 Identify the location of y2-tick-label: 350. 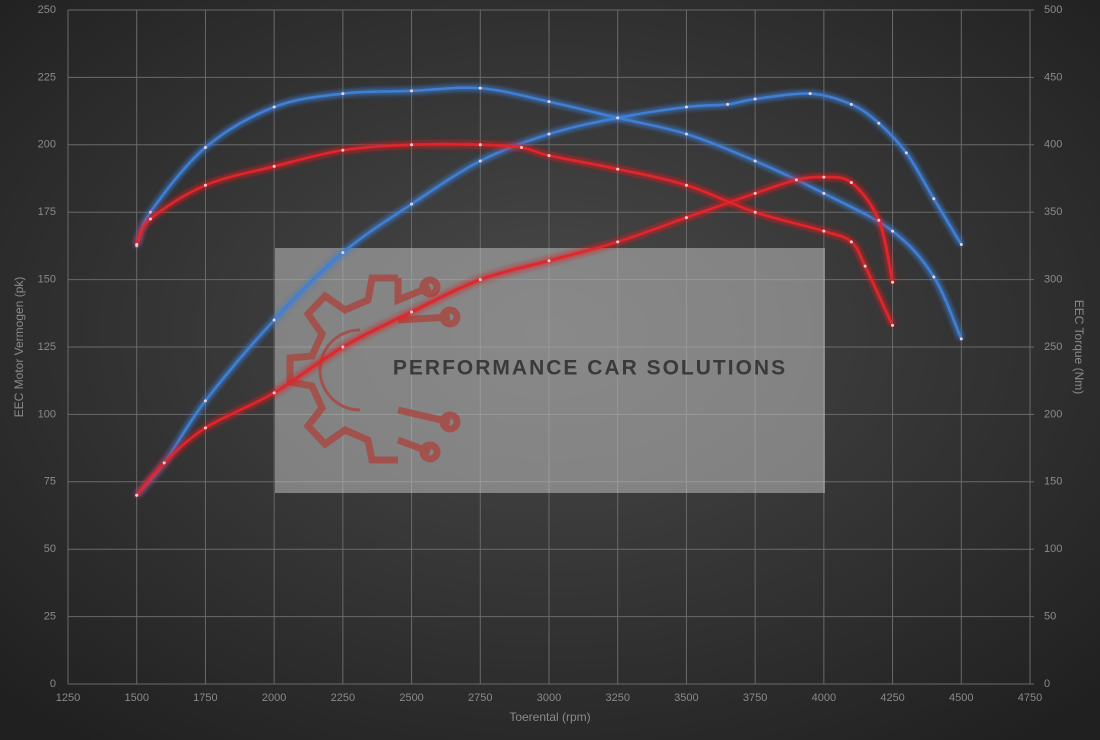
(1053, 212).